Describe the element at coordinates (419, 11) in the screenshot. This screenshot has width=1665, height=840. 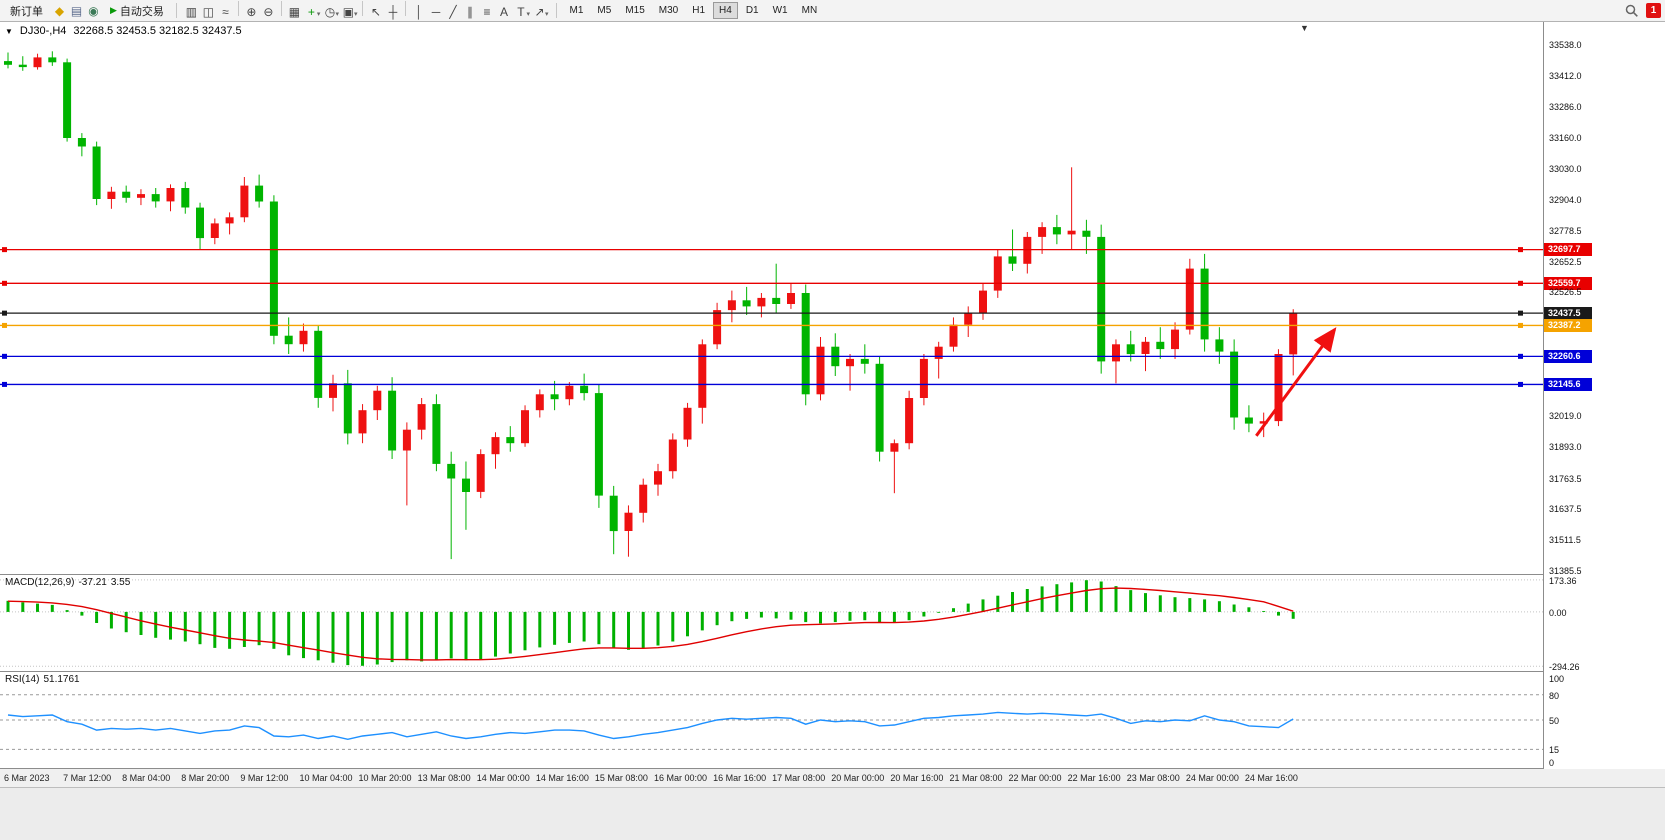
I see `vertical-line-icon: │` at that location.